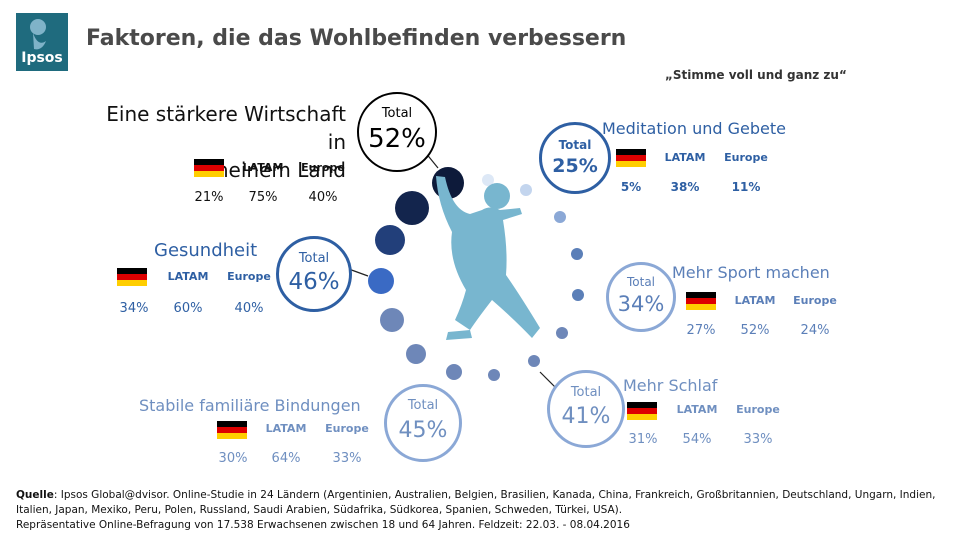 The width and height of the screenshot is (957, 539). I want to click on germany-value: 27%, so click(701, 330).